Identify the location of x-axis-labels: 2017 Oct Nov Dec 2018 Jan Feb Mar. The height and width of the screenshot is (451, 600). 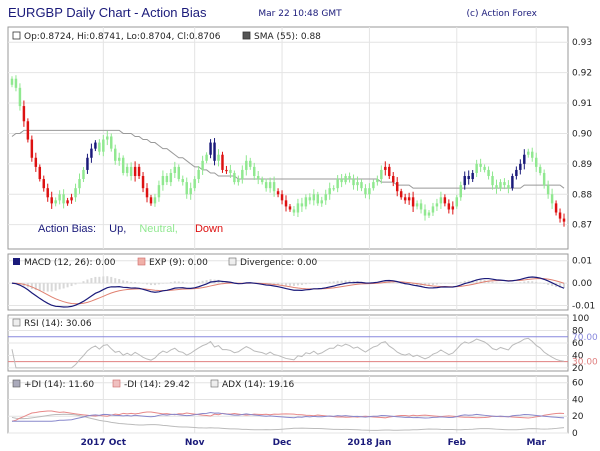
(314, 443).